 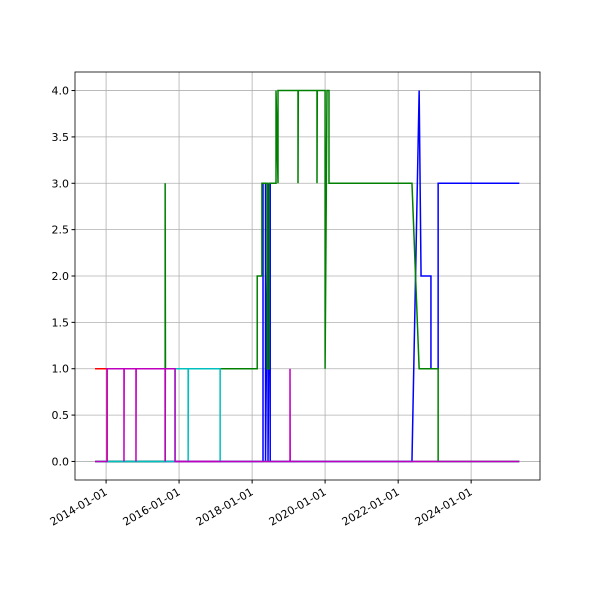 I want to click on x-tick-label: 2020-01-01, so click(x=298, y=506).